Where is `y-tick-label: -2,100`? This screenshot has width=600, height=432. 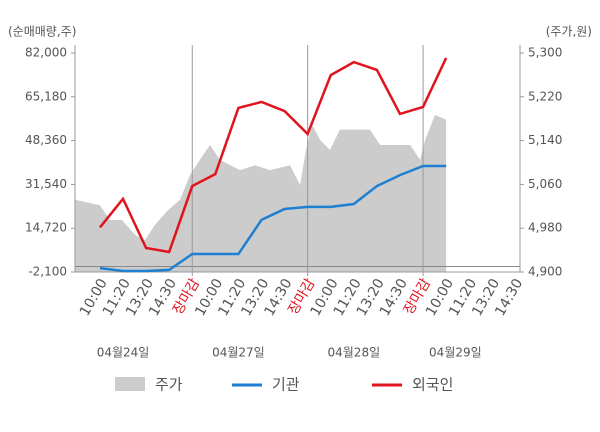 y-tick-label: -2,100 is located at coordinates (47, 272).